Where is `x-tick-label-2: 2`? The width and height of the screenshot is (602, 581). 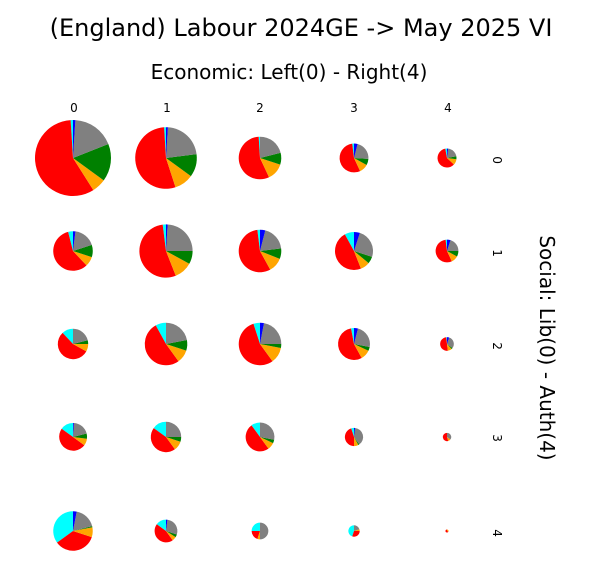 x-tick-label-2: 2 is located at coordinates (260, 108).